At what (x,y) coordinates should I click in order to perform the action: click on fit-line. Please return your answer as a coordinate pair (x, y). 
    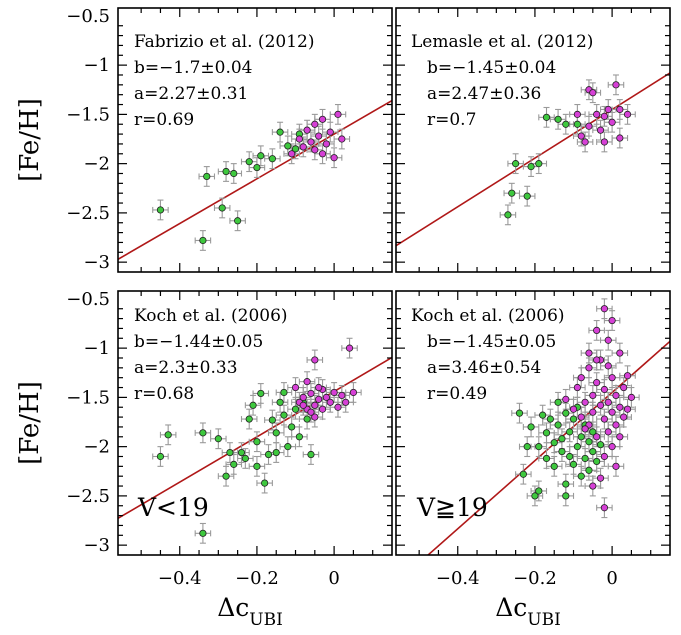
    Looking at the image, I should click on (255, 438).